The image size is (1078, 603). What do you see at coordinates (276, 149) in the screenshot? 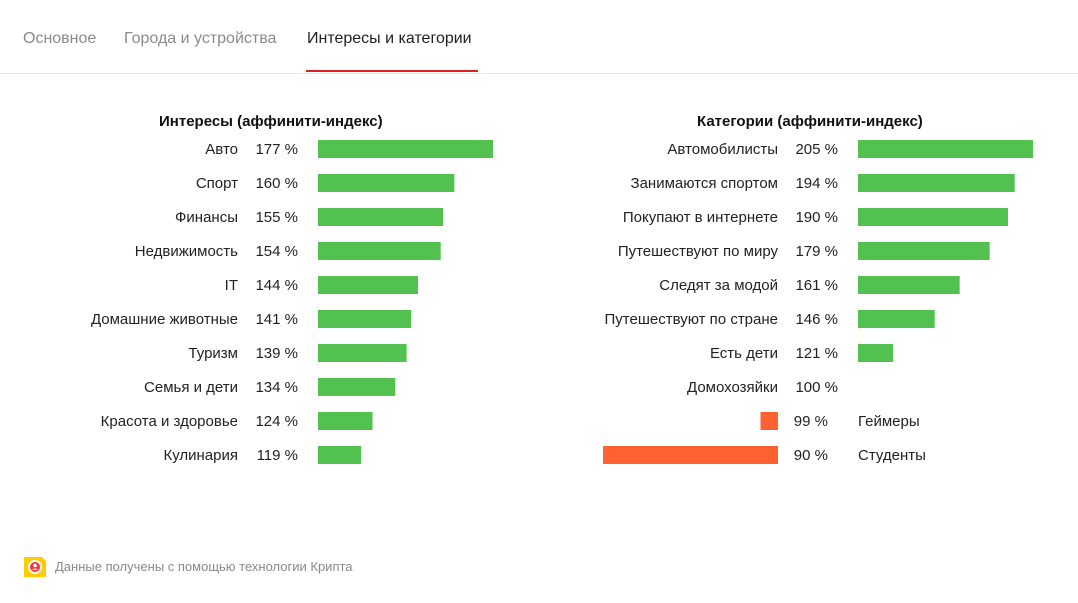
I see `interests-value-label: 177 %` at bounding box center [276, 149].